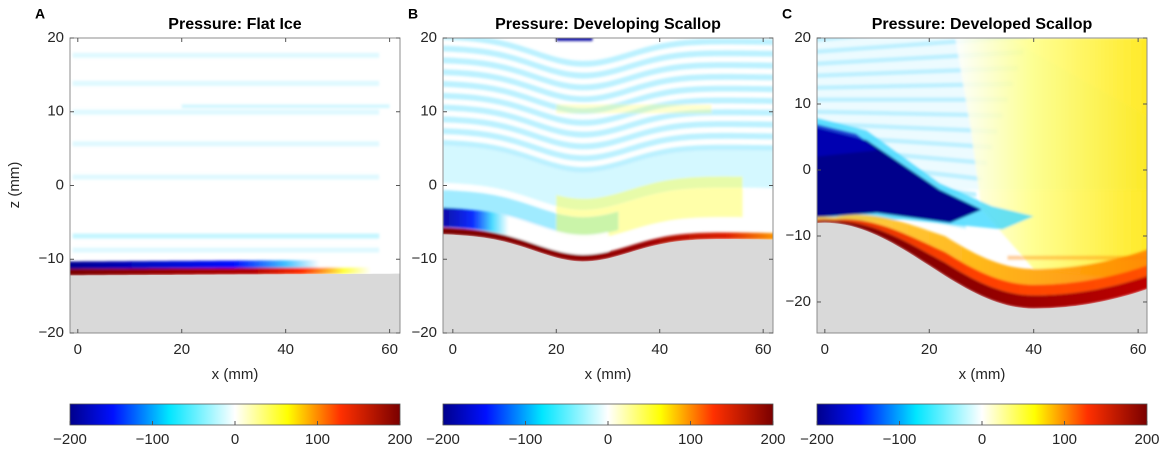 This screenshot has height=455, width=1176. What do you see at coordinates (413, 14) in the screenshot?
I see `panel-label: B` at bounding box center [413, 14].